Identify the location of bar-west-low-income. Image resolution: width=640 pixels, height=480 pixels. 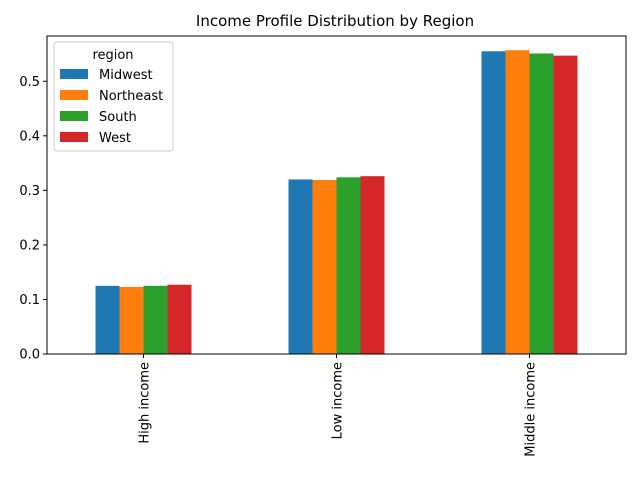
(372, 265).